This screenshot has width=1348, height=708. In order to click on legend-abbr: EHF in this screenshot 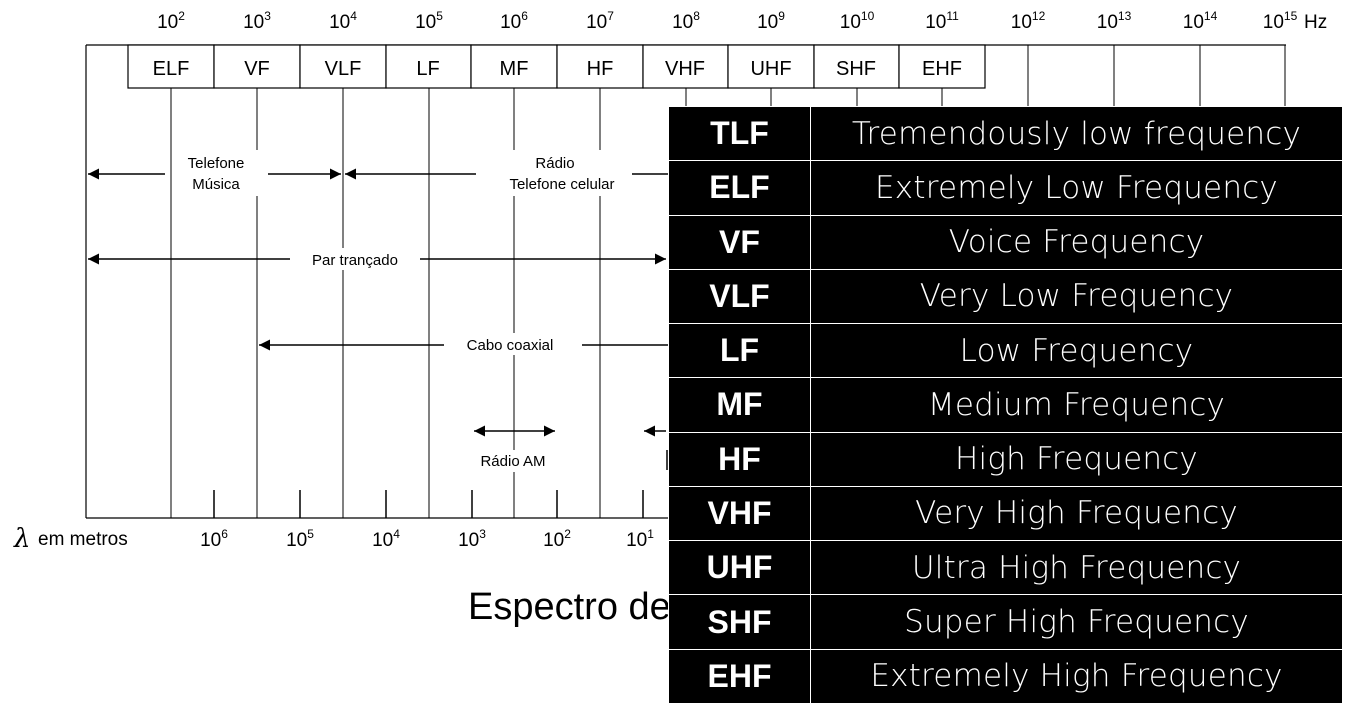, I will do `click(739, 676)`.